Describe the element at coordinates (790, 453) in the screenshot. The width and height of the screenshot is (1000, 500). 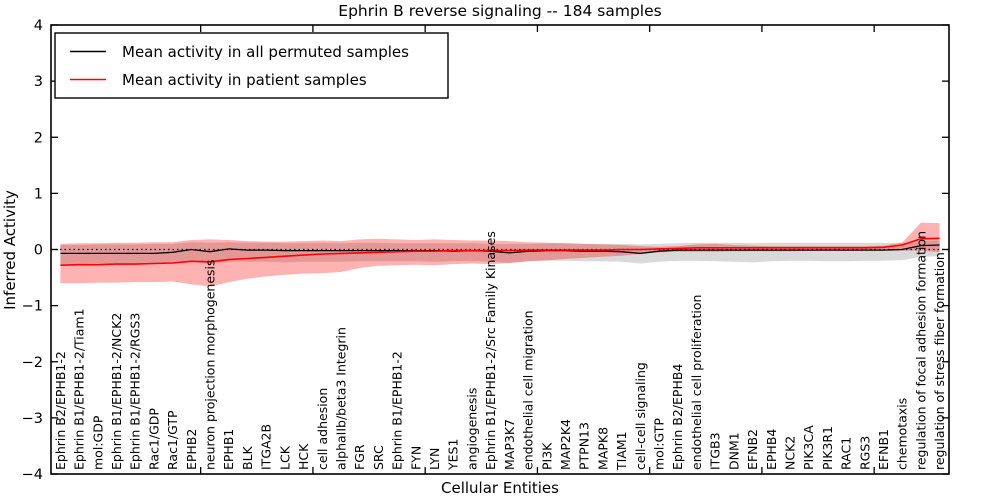
I see `x-category-label: NCK2` at that location.